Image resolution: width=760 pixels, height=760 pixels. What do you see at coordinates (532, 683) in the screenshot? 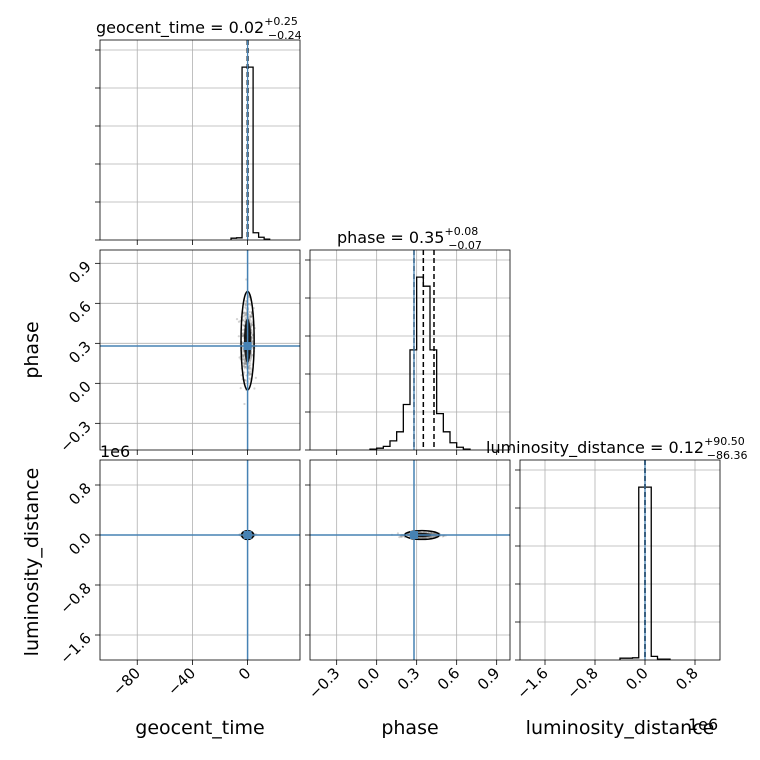
I see `x-tick-label: −1.6` at bounding box center [532, 683].